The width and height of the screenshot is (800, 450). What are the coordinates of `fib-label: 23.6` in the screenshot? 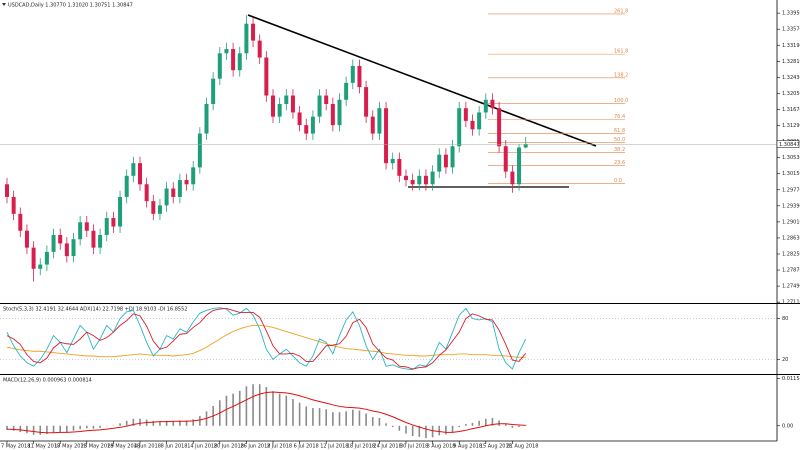 It's located at (619, 163).